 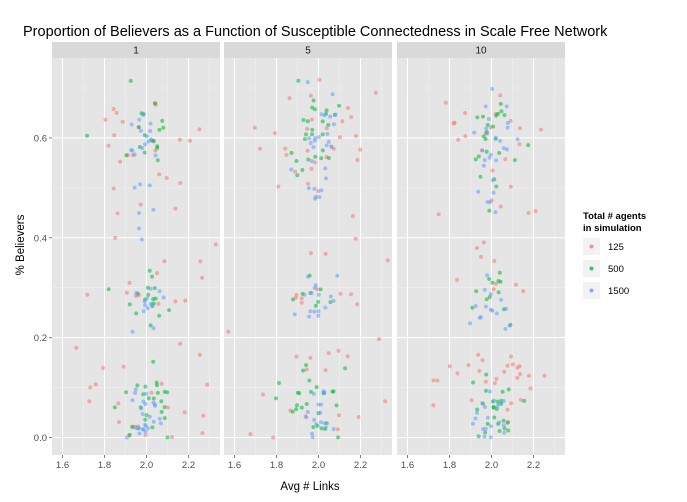 I want to click on y-tick-label: 0.4, so click(x=40, y=238).